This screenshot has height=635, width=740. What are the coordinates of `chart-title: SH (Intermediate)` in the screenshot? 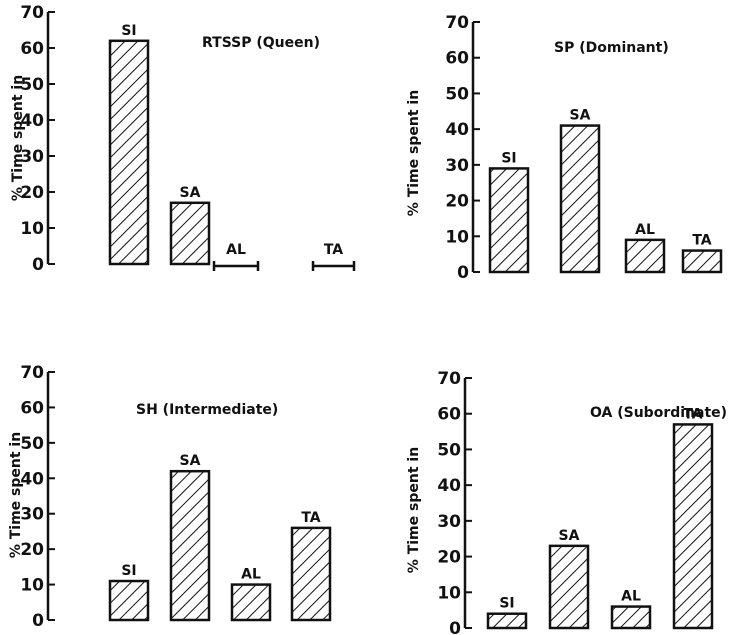 It's located at (207, 410).